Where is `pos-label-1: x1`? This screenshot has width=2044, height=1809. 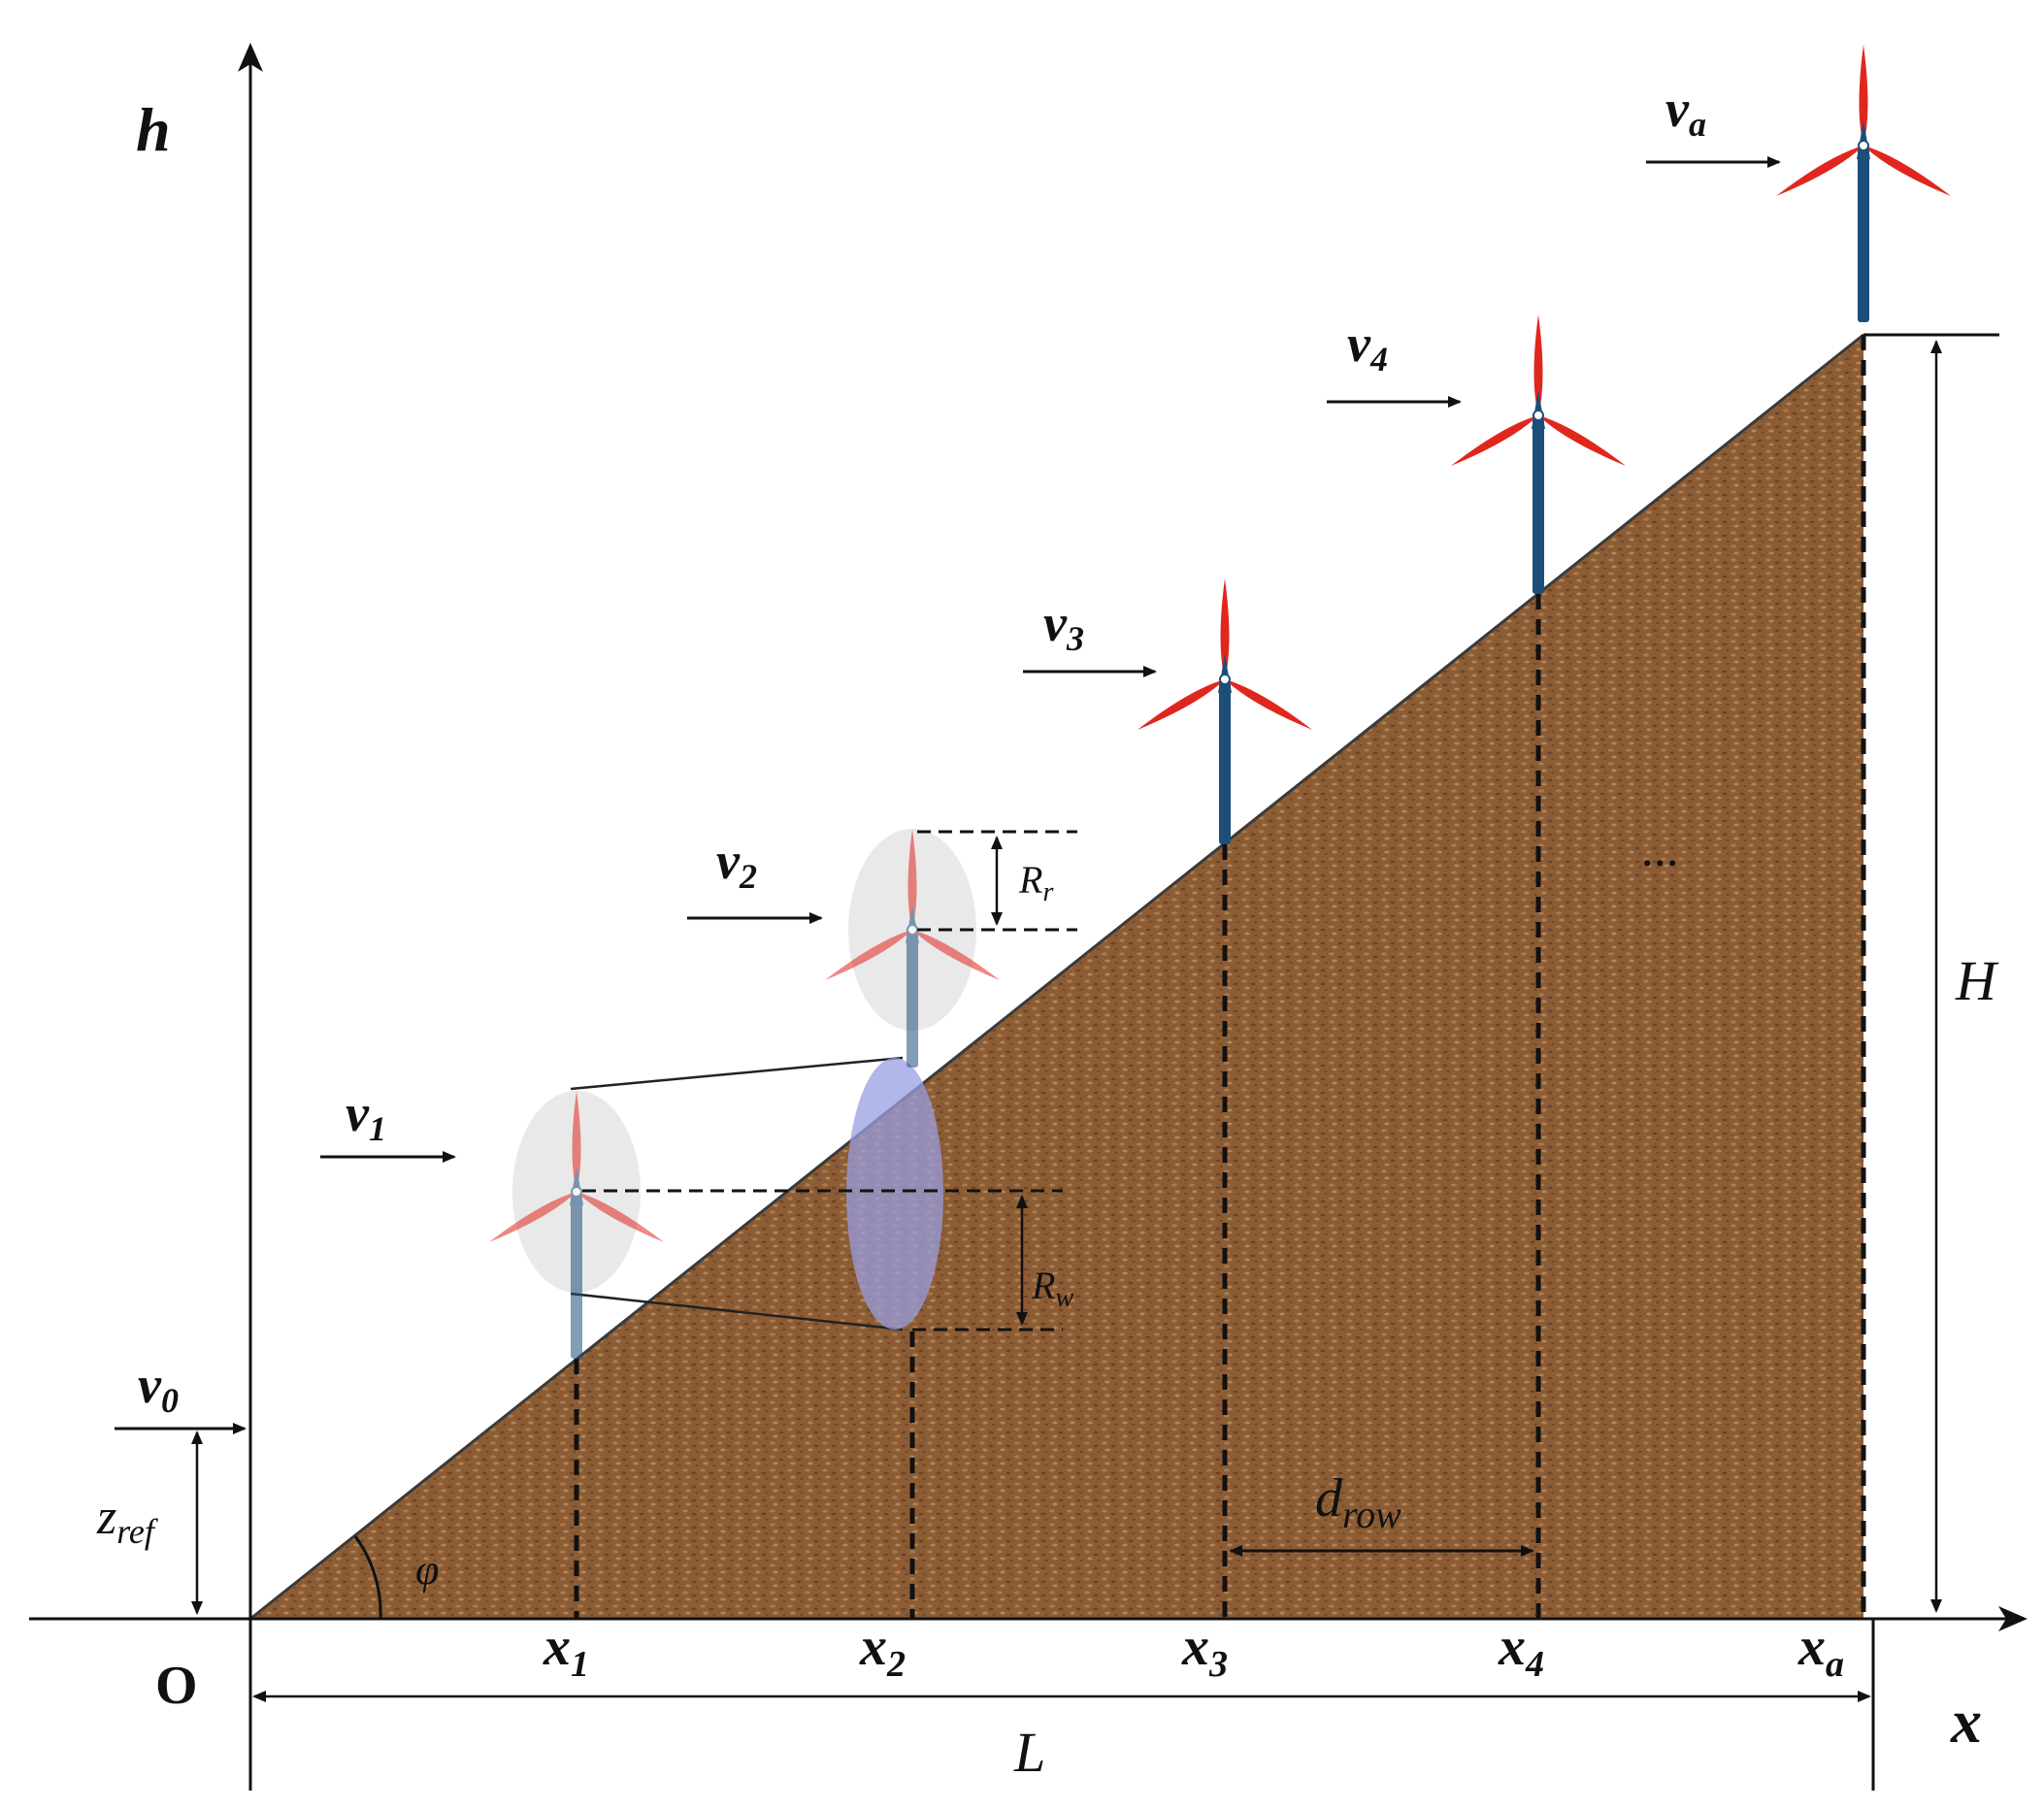
pos-label-1: x1 is located at coordinates (566, 1651).